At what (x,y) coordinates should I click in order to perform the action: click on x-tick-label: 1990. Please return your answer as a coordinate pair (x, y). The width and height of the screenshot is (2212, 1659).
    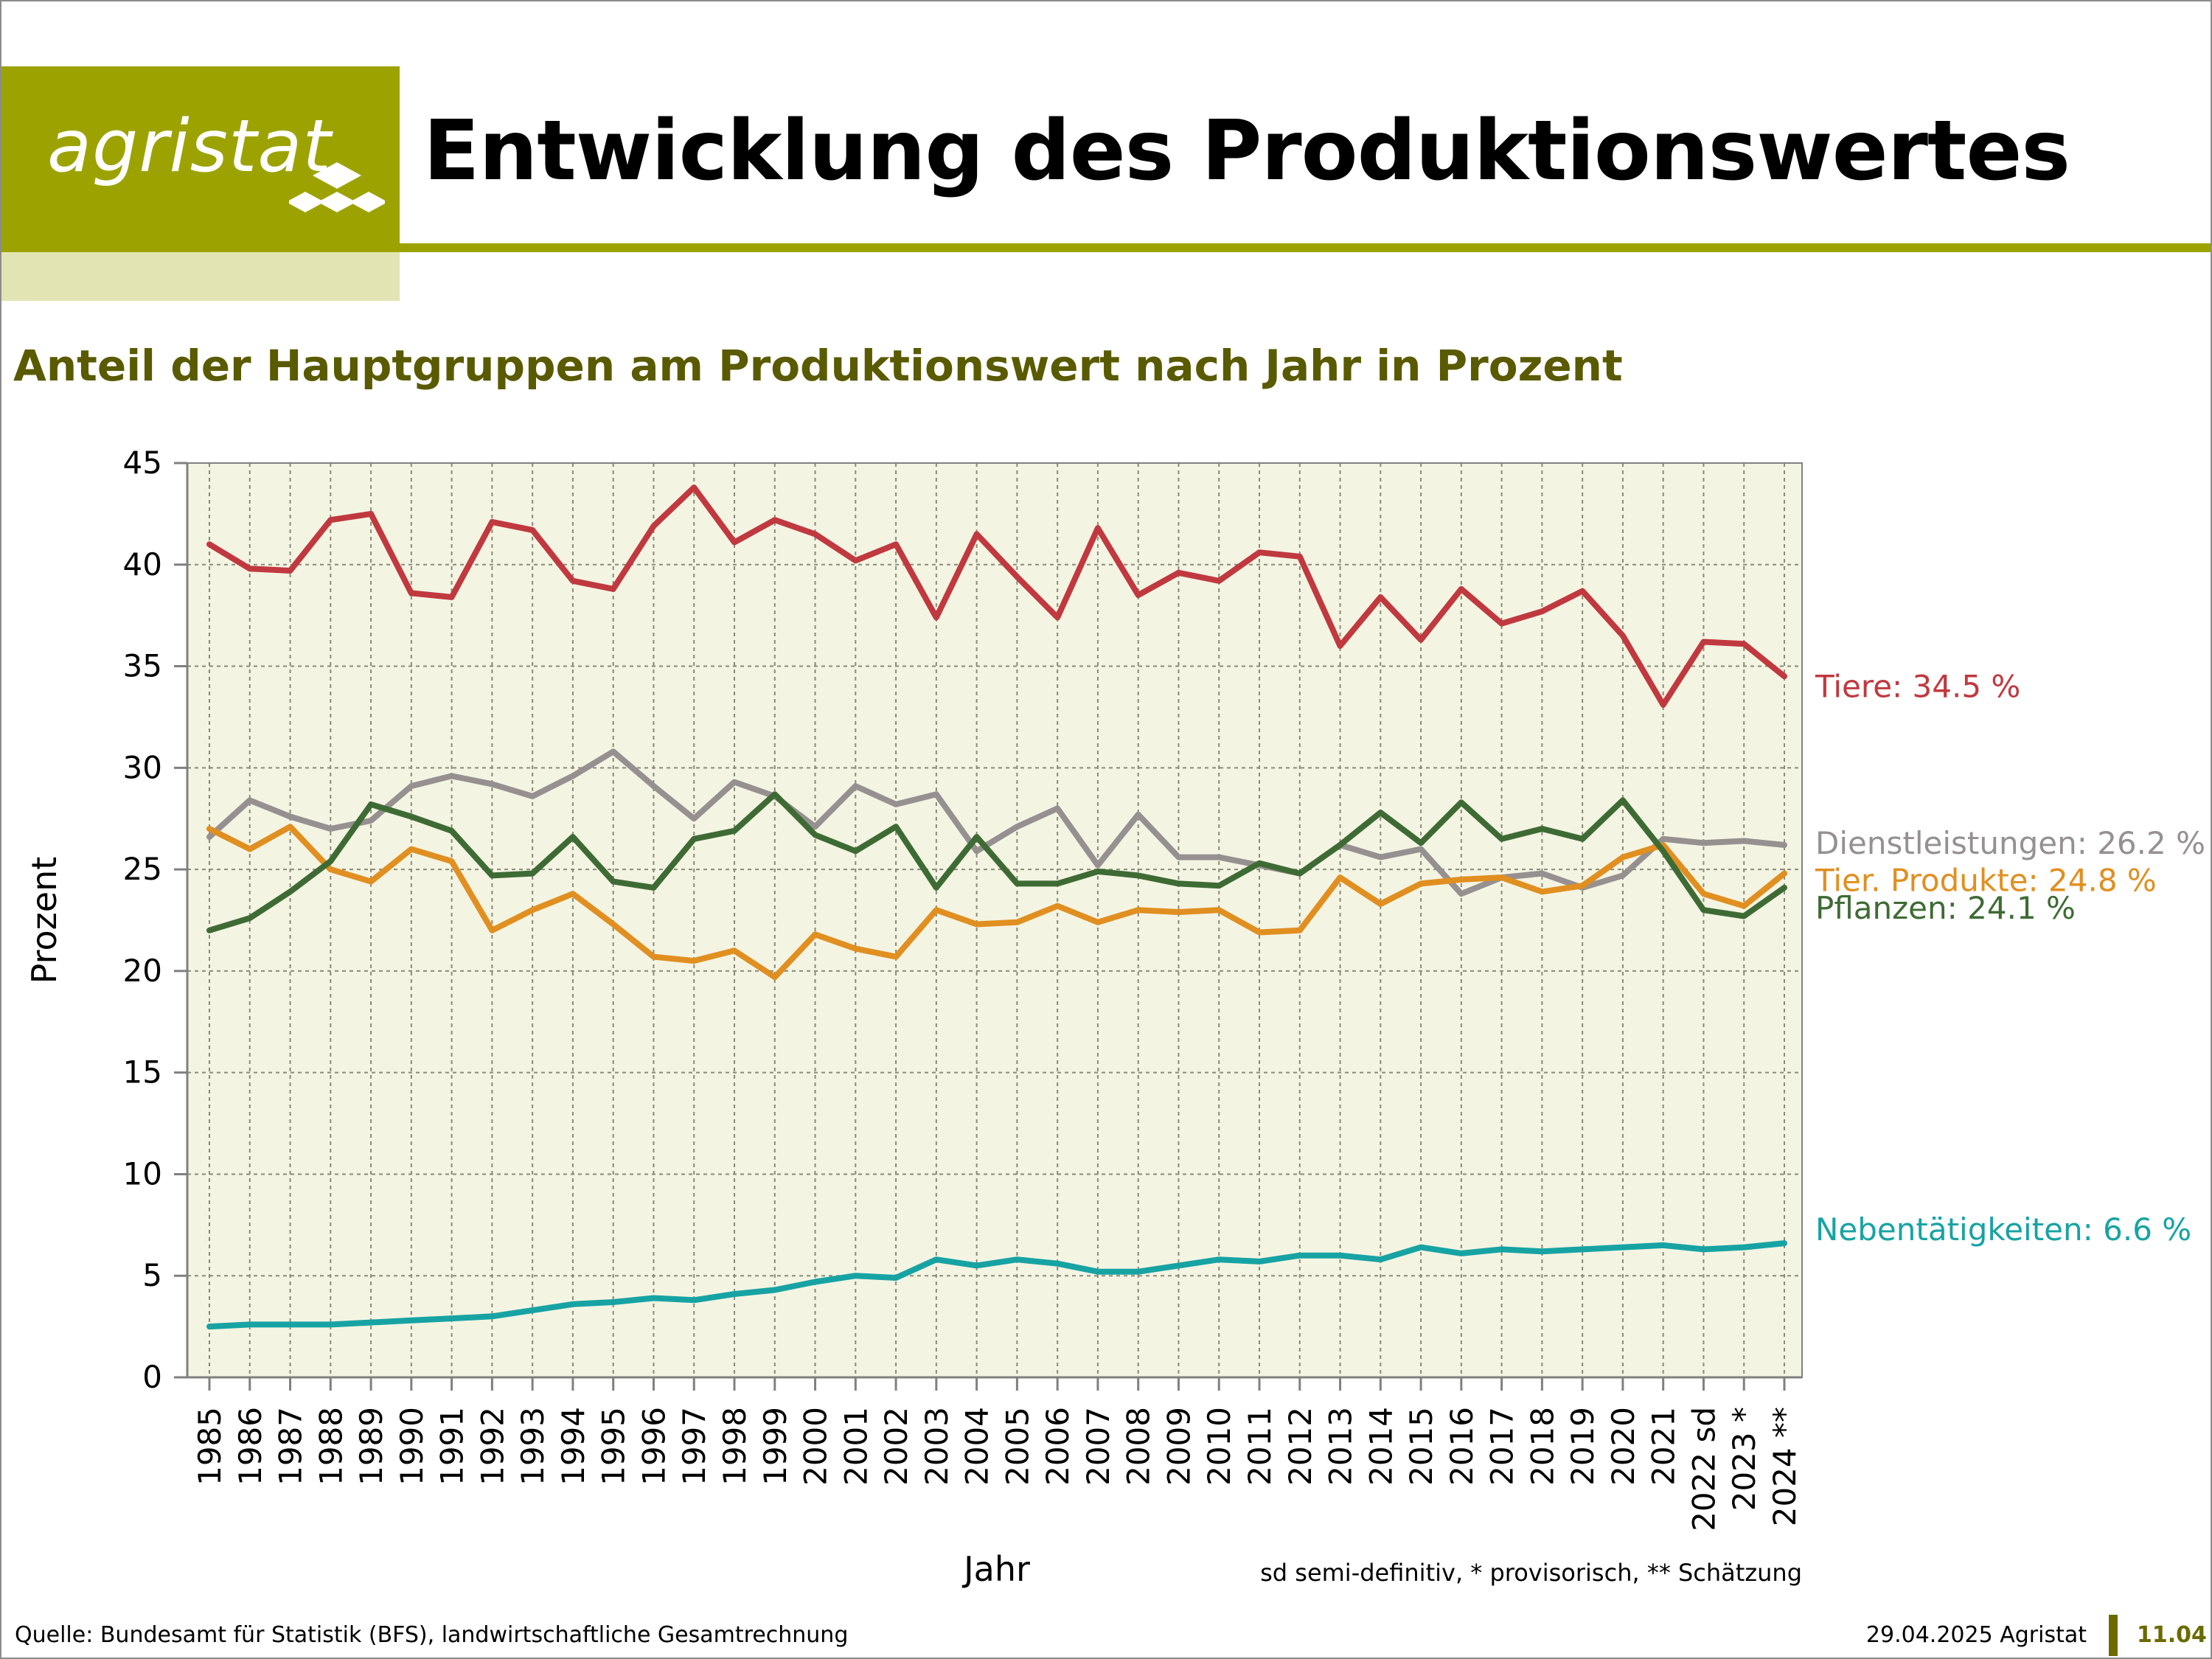
    Looking at the image, I should click on (412, 1446).